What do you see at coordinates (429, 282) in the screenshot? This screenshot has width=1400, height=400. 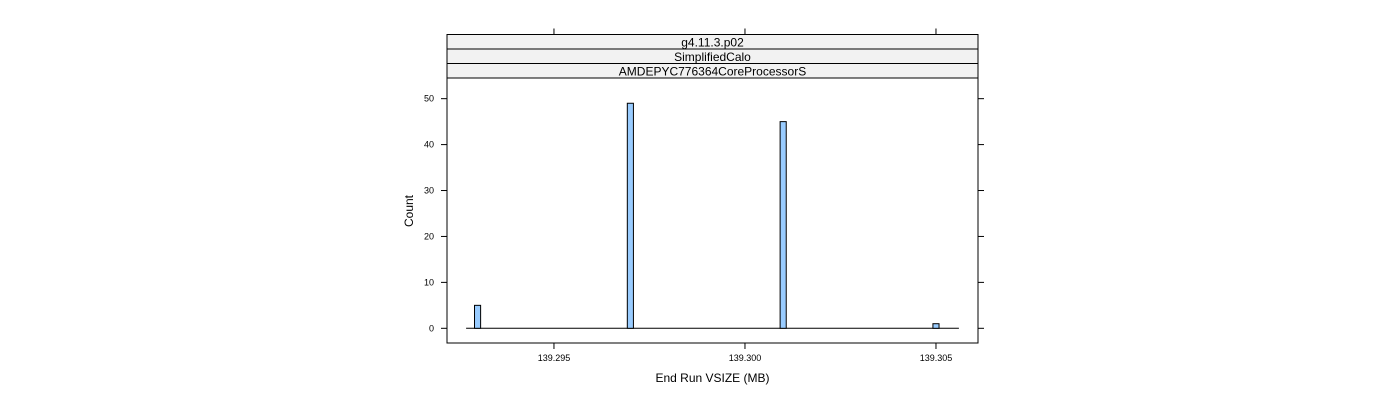 I see `y-tick-label: 10` at bounding box center [429, 282].